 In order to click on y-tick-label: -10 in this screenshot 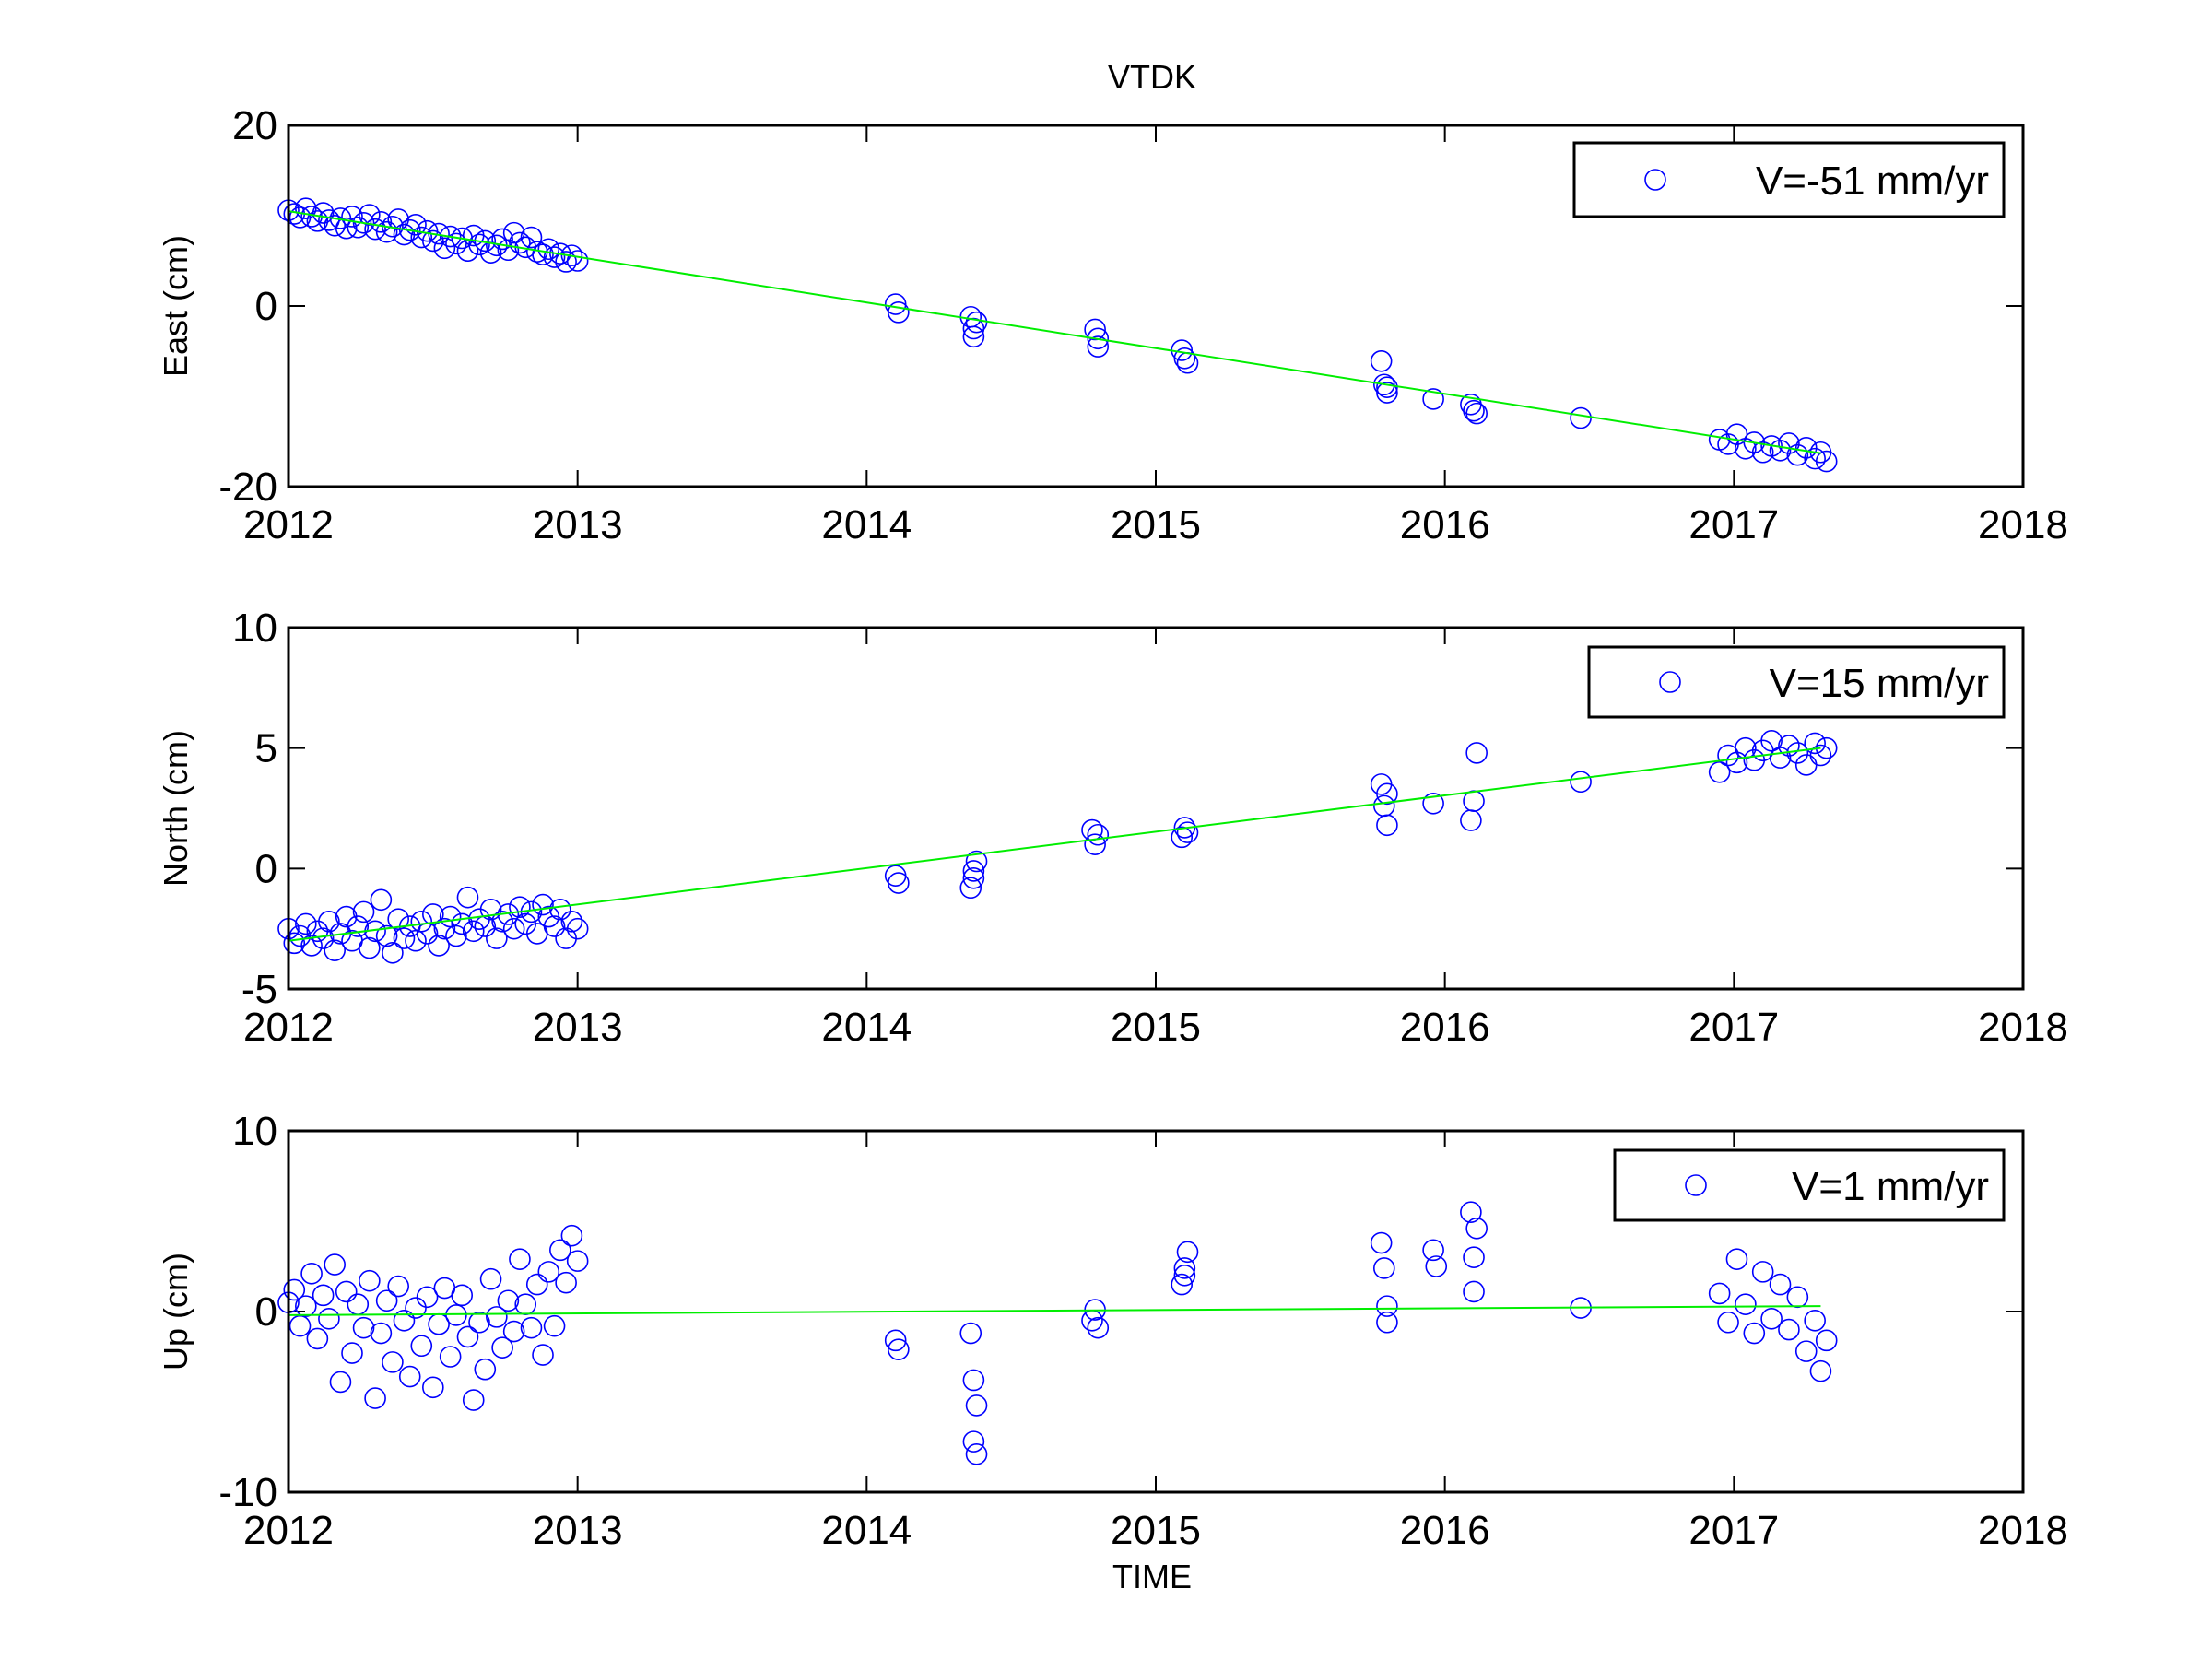, I will do `click(247, 1492)`.